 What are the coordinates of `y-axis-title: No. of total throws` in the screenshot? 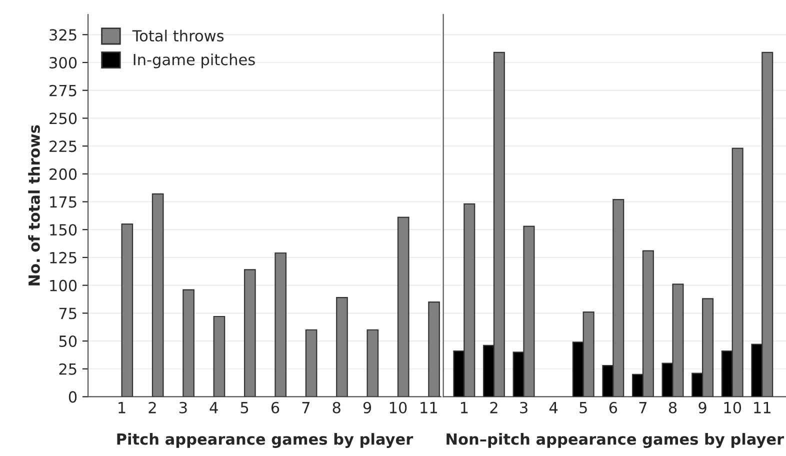 It's located at (34, 205).